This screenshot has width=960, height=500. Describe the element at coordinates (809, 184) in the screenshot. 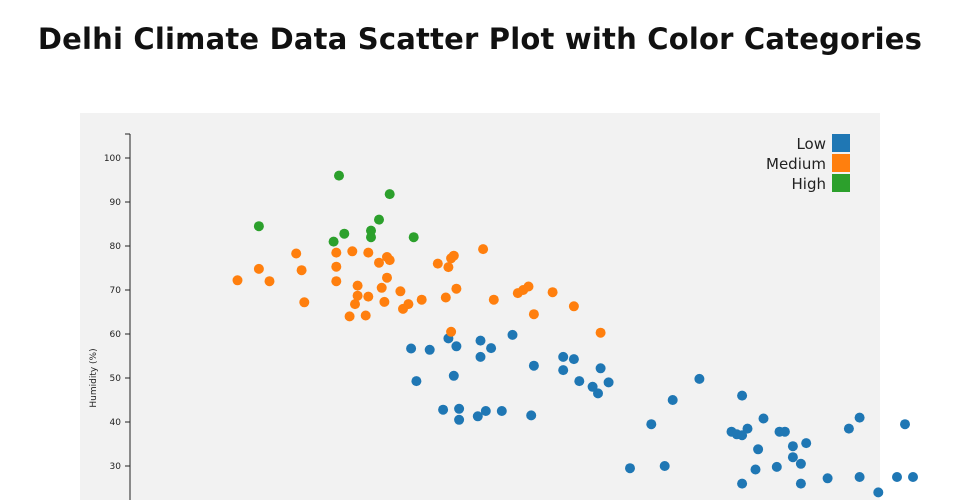

I see `legend-label-high: High` at that location.